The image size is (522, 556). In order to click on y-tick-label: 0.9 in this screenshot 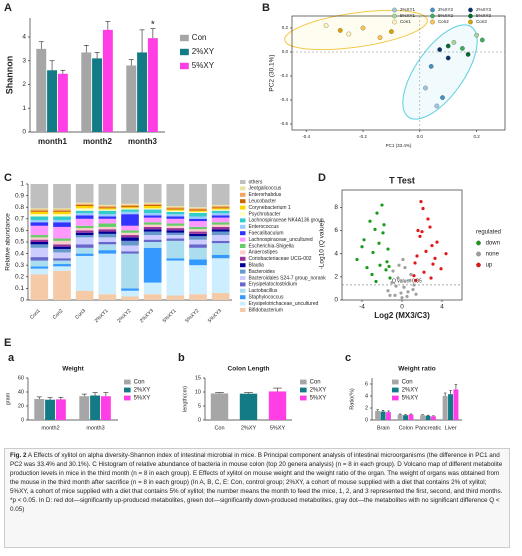, I will do `click(19, 195)`.